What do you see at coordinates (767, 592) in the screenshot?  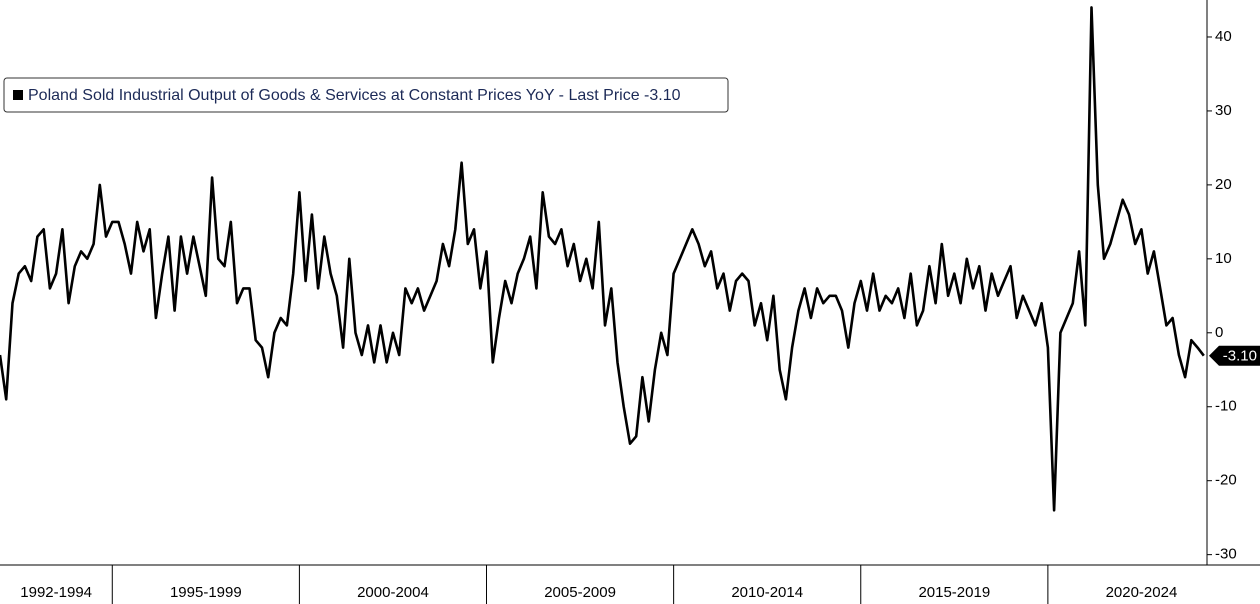 I see `x-tick-label: 2010-2014` at bounding box center [767, 592].